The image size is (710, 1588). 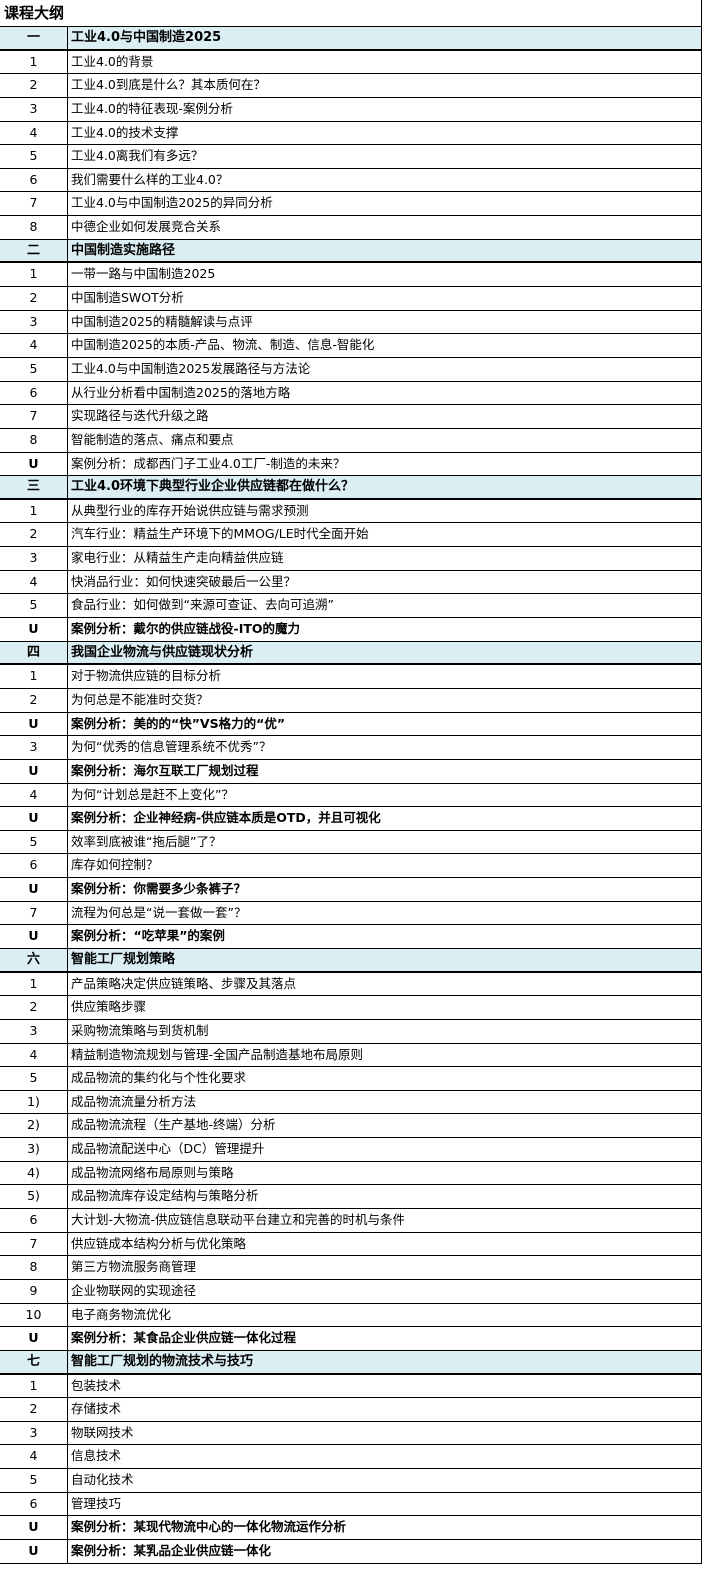 I want to click on row-text: 电子商务物流优化, so click(x=121, y=1314).